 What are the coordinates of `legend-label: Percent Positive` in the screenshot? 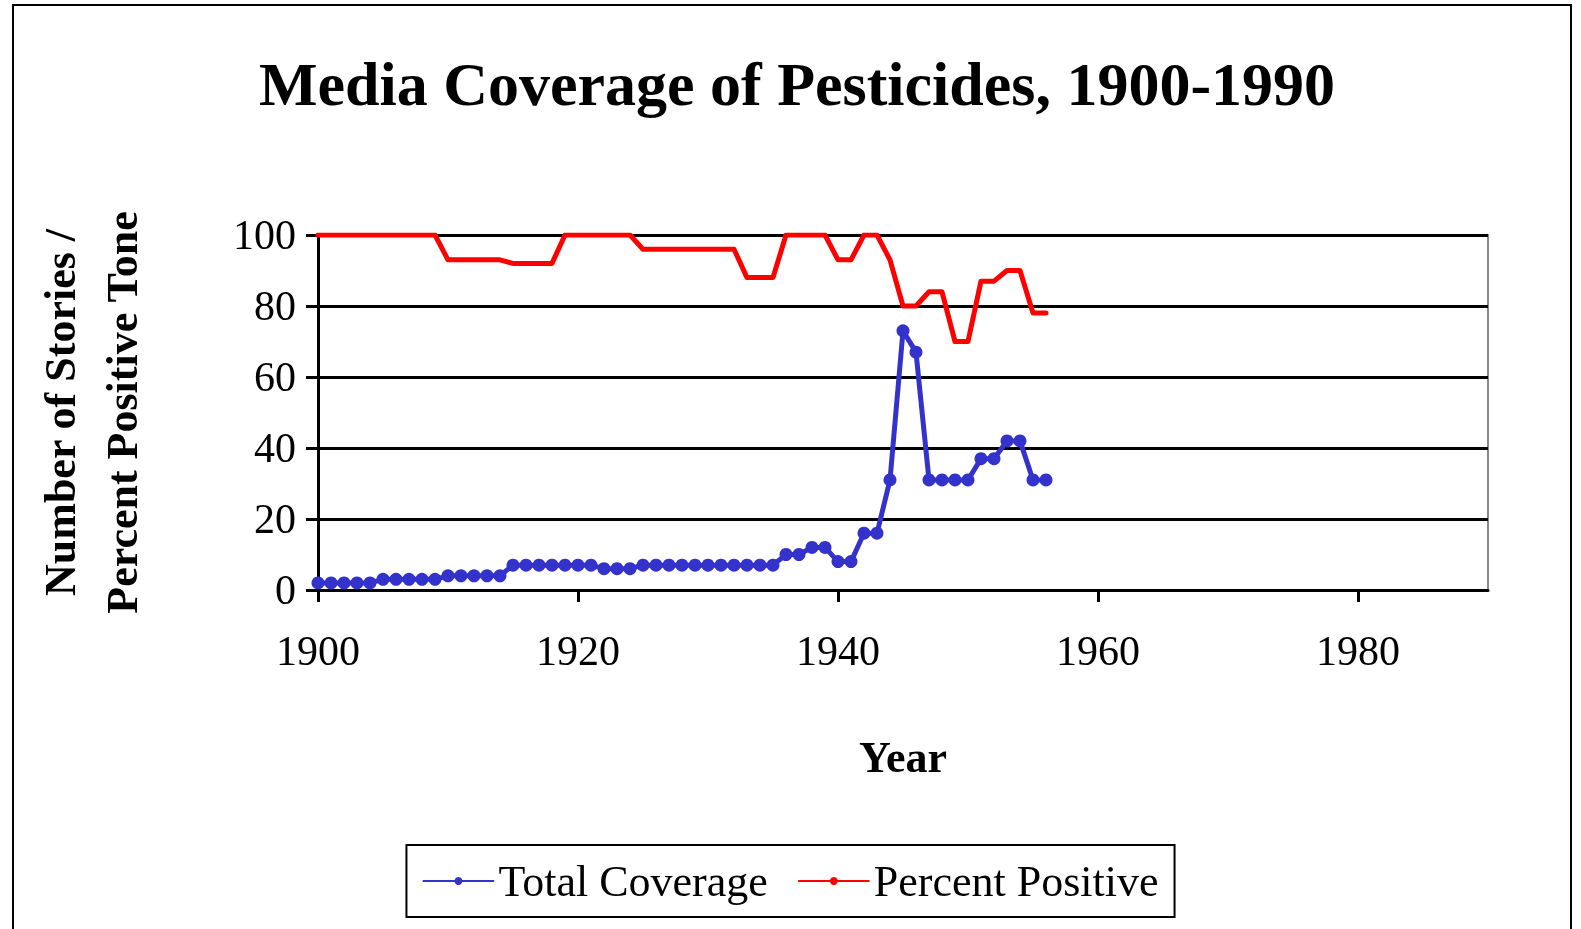 It's located at (1016, 881).